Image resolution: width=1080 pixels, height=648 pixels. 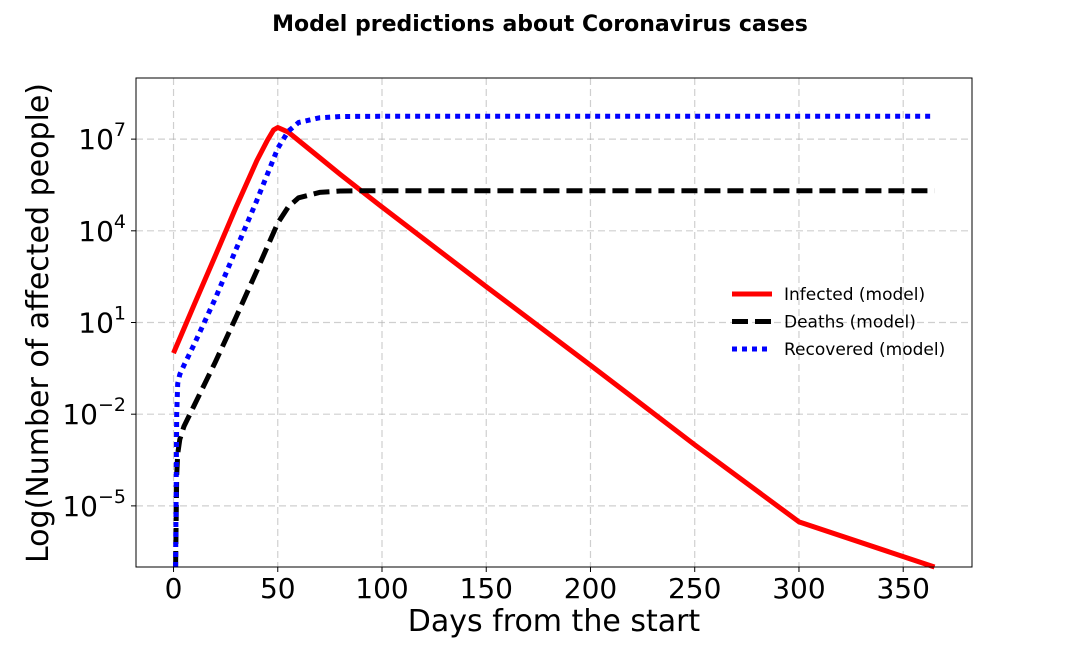 What do you see at coordinates (694, 588) in the screenshot?
I see `x-tick-label: 250` at bounding box center [694, 588].